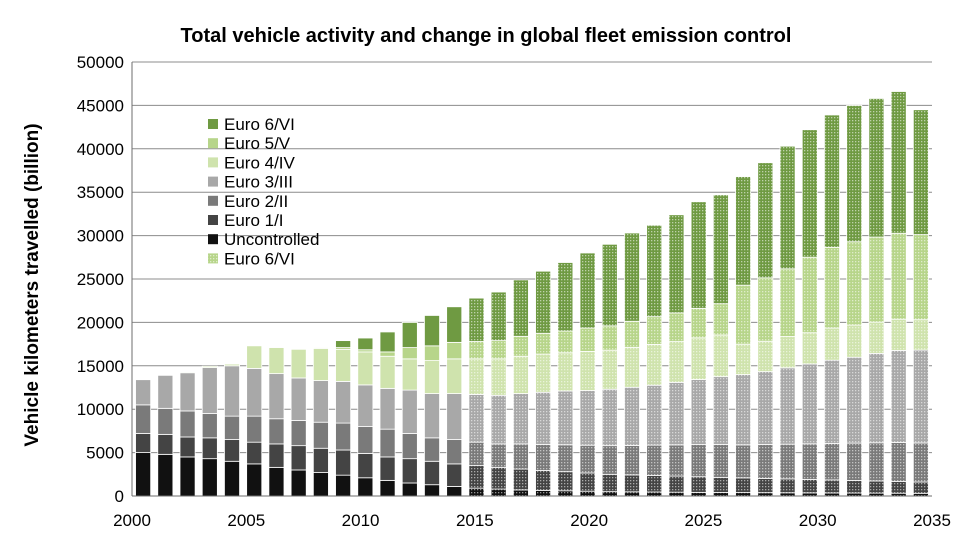 This screenshot has height=540, width=975. I want to click on x-tick-labels: 2000 2005 2010 2015 2020 2025 2030 2035, so click(532, 520).